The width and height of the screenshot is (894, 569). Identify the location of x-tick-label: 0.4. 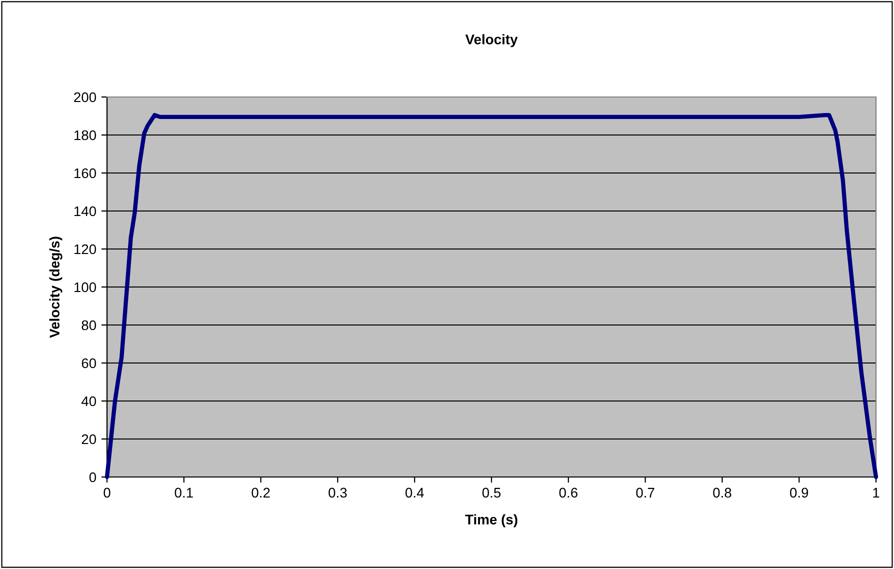
(414, 493).